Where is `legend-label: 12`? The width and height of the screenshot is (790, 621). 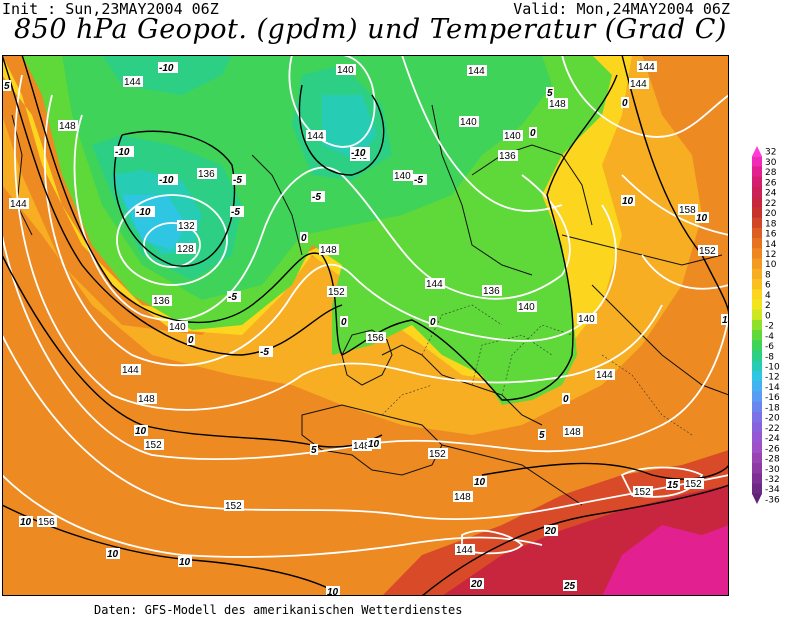
legend-label: 12 is located at coordinates (770, 255).